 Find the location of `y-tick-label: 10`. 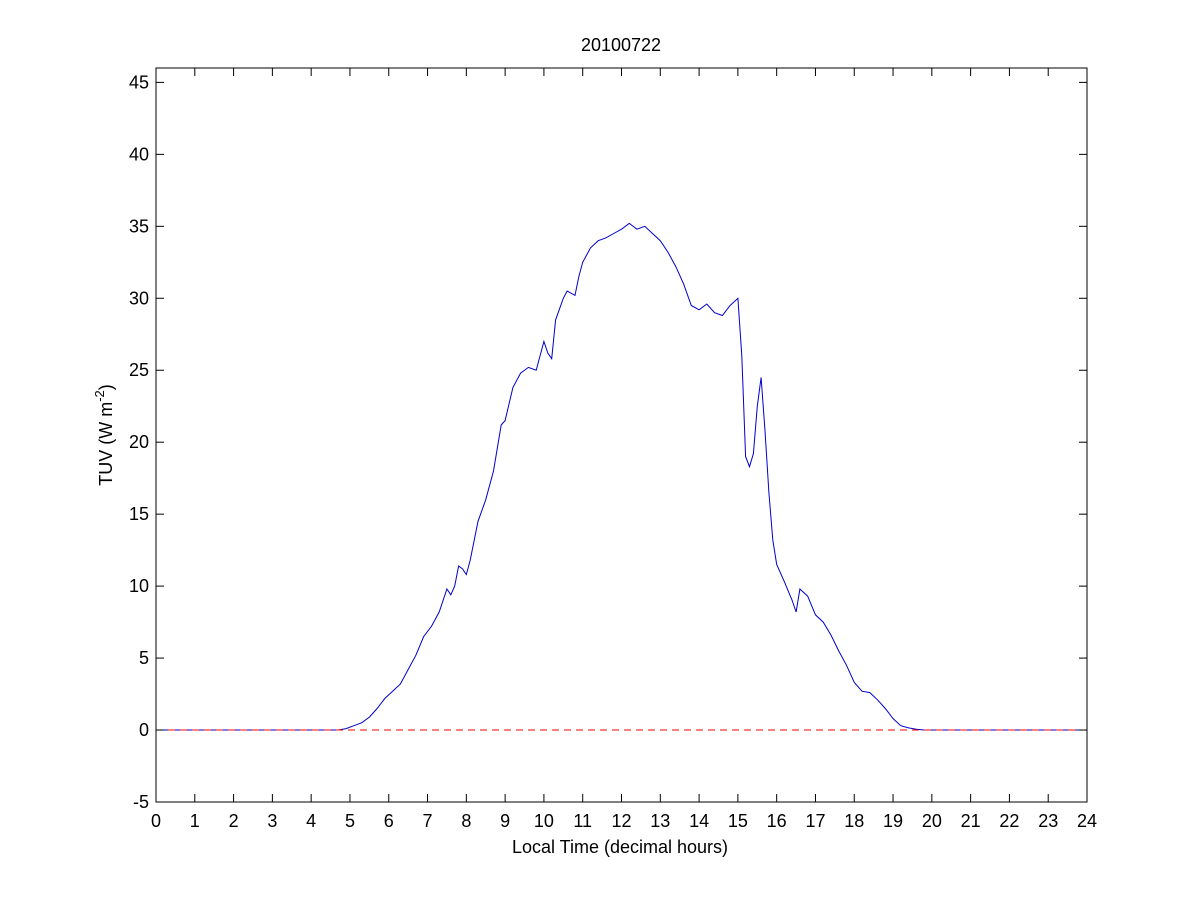

y-tick-label: 10 is located at coordinates (139, 586).